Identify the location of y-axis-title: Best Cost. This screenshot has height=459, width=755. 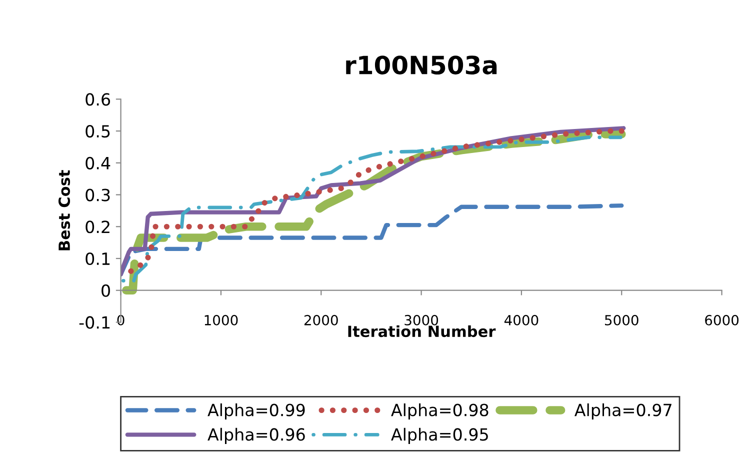
(64, 210).